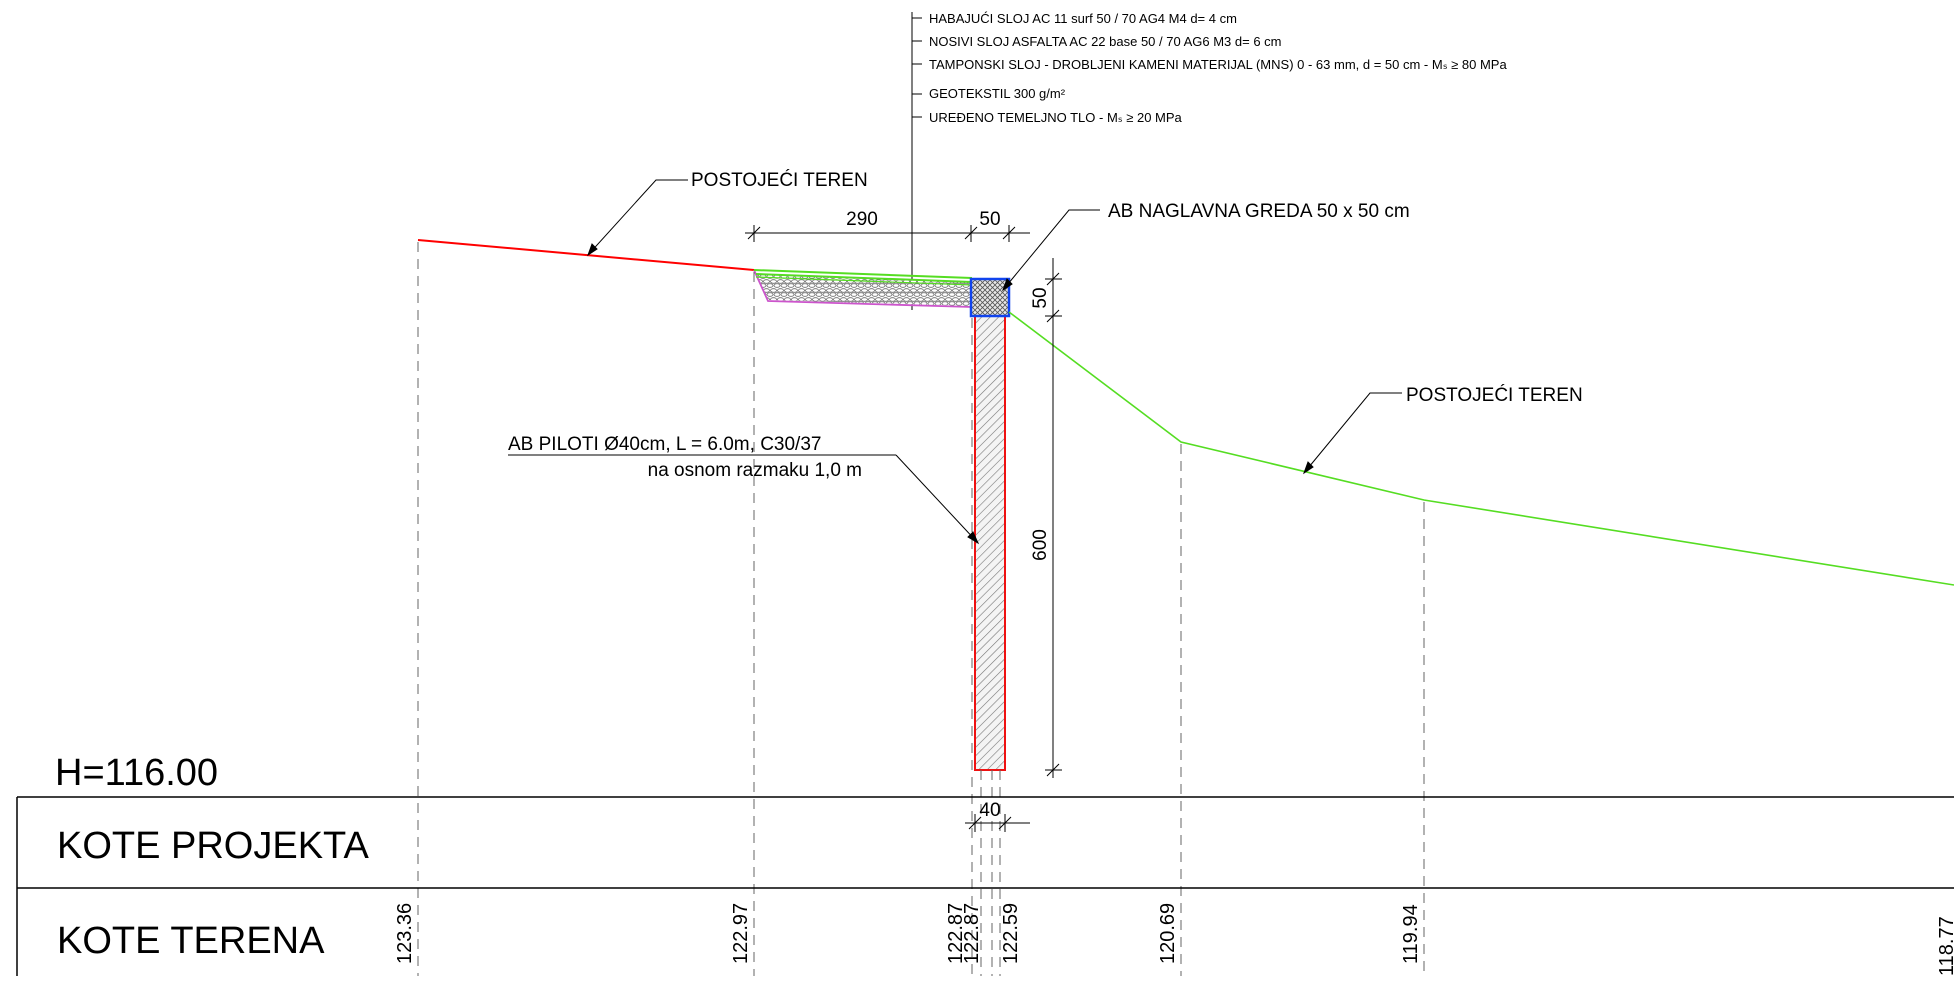 This screenshot has width=1954, height=981. Describe the element at coordinates (887, 233) in the screenshot. I see `dim-road-width` at that location.